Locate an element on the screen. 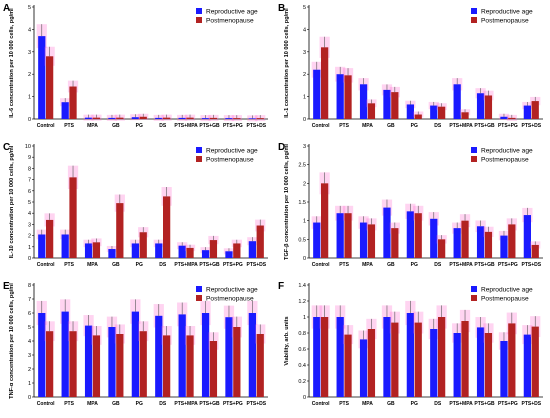 The width and height of the screenshot is (550, 418). category-label-d: PTS+PG is located at coordinates (508, 265).